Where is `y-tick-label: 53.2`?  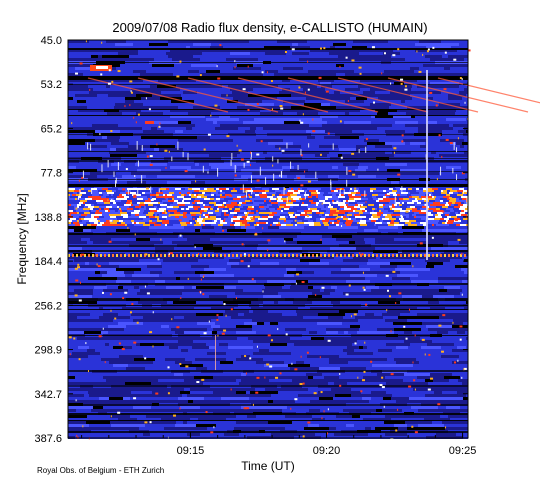
y-tick-label: 53.2 is located at coordinates (51, 85).